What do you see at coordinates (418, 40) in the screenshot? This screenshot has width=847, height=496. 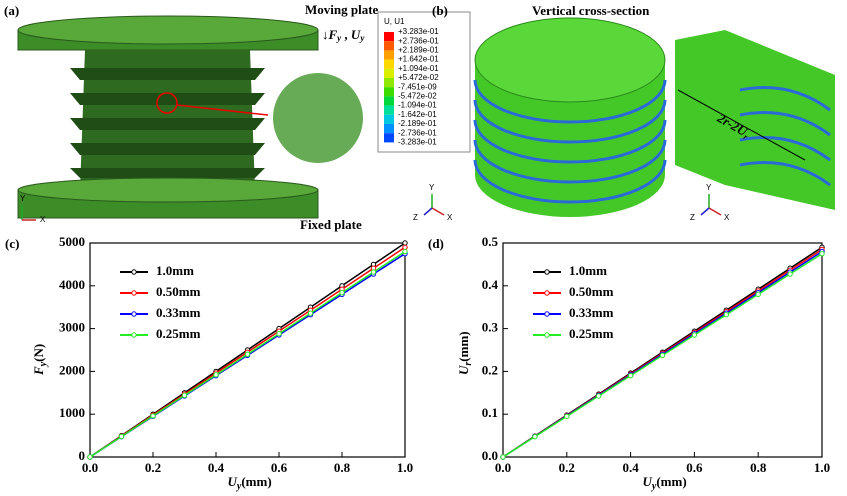 I see `contour-level: +2.736e-01` at bounding box center [418, 40].